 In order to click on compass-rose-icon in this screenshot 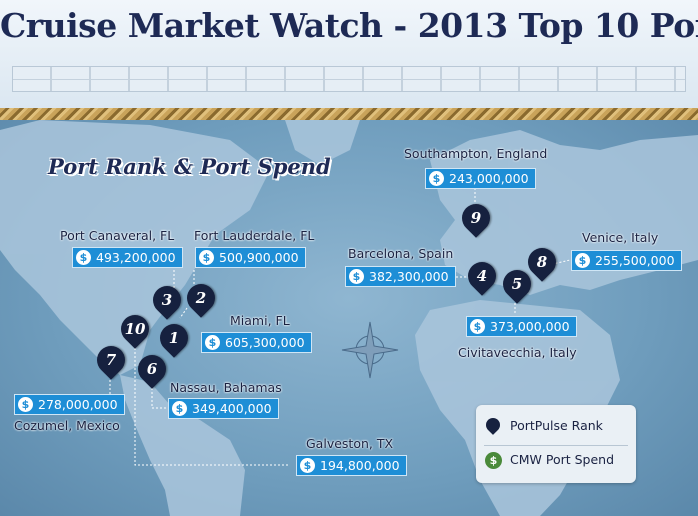, I will do `click(370, 350)`.